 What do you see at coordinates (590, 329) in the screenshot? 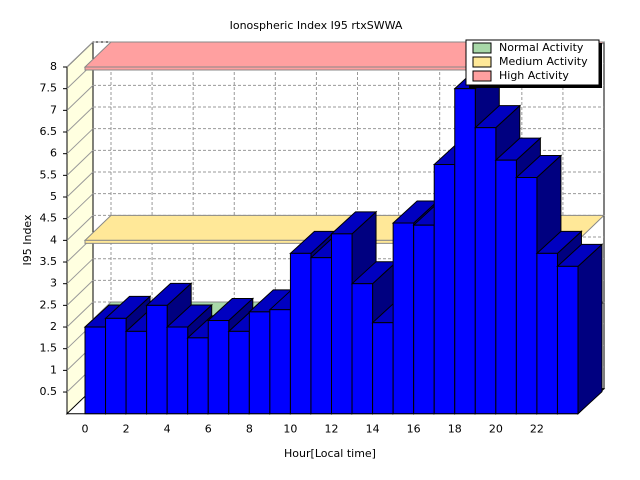
I see `bar-side` at bounding box center [590, 329].